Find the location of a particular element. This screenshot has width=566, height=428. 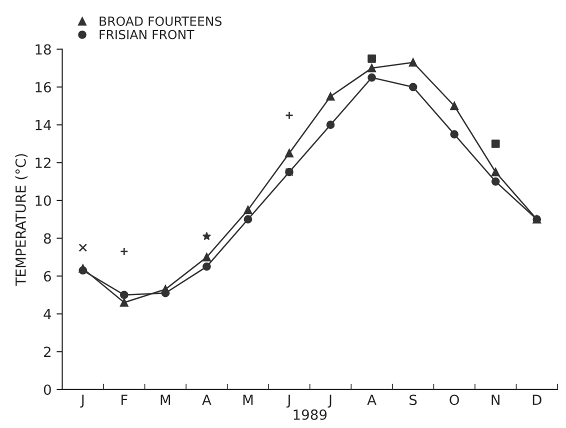

y-axis-title: TEMPERATURE (°C) is located at coordinates (21, 220).